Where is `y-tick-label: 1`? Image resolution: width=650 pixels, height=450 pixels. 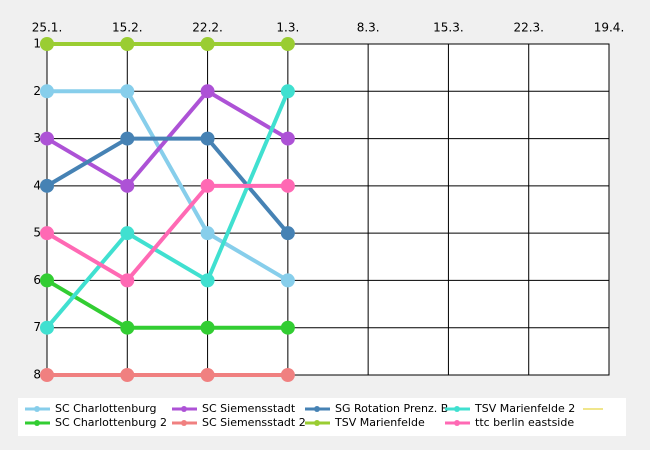 y-tick-label: 1 is located at coordinates (37, 44).